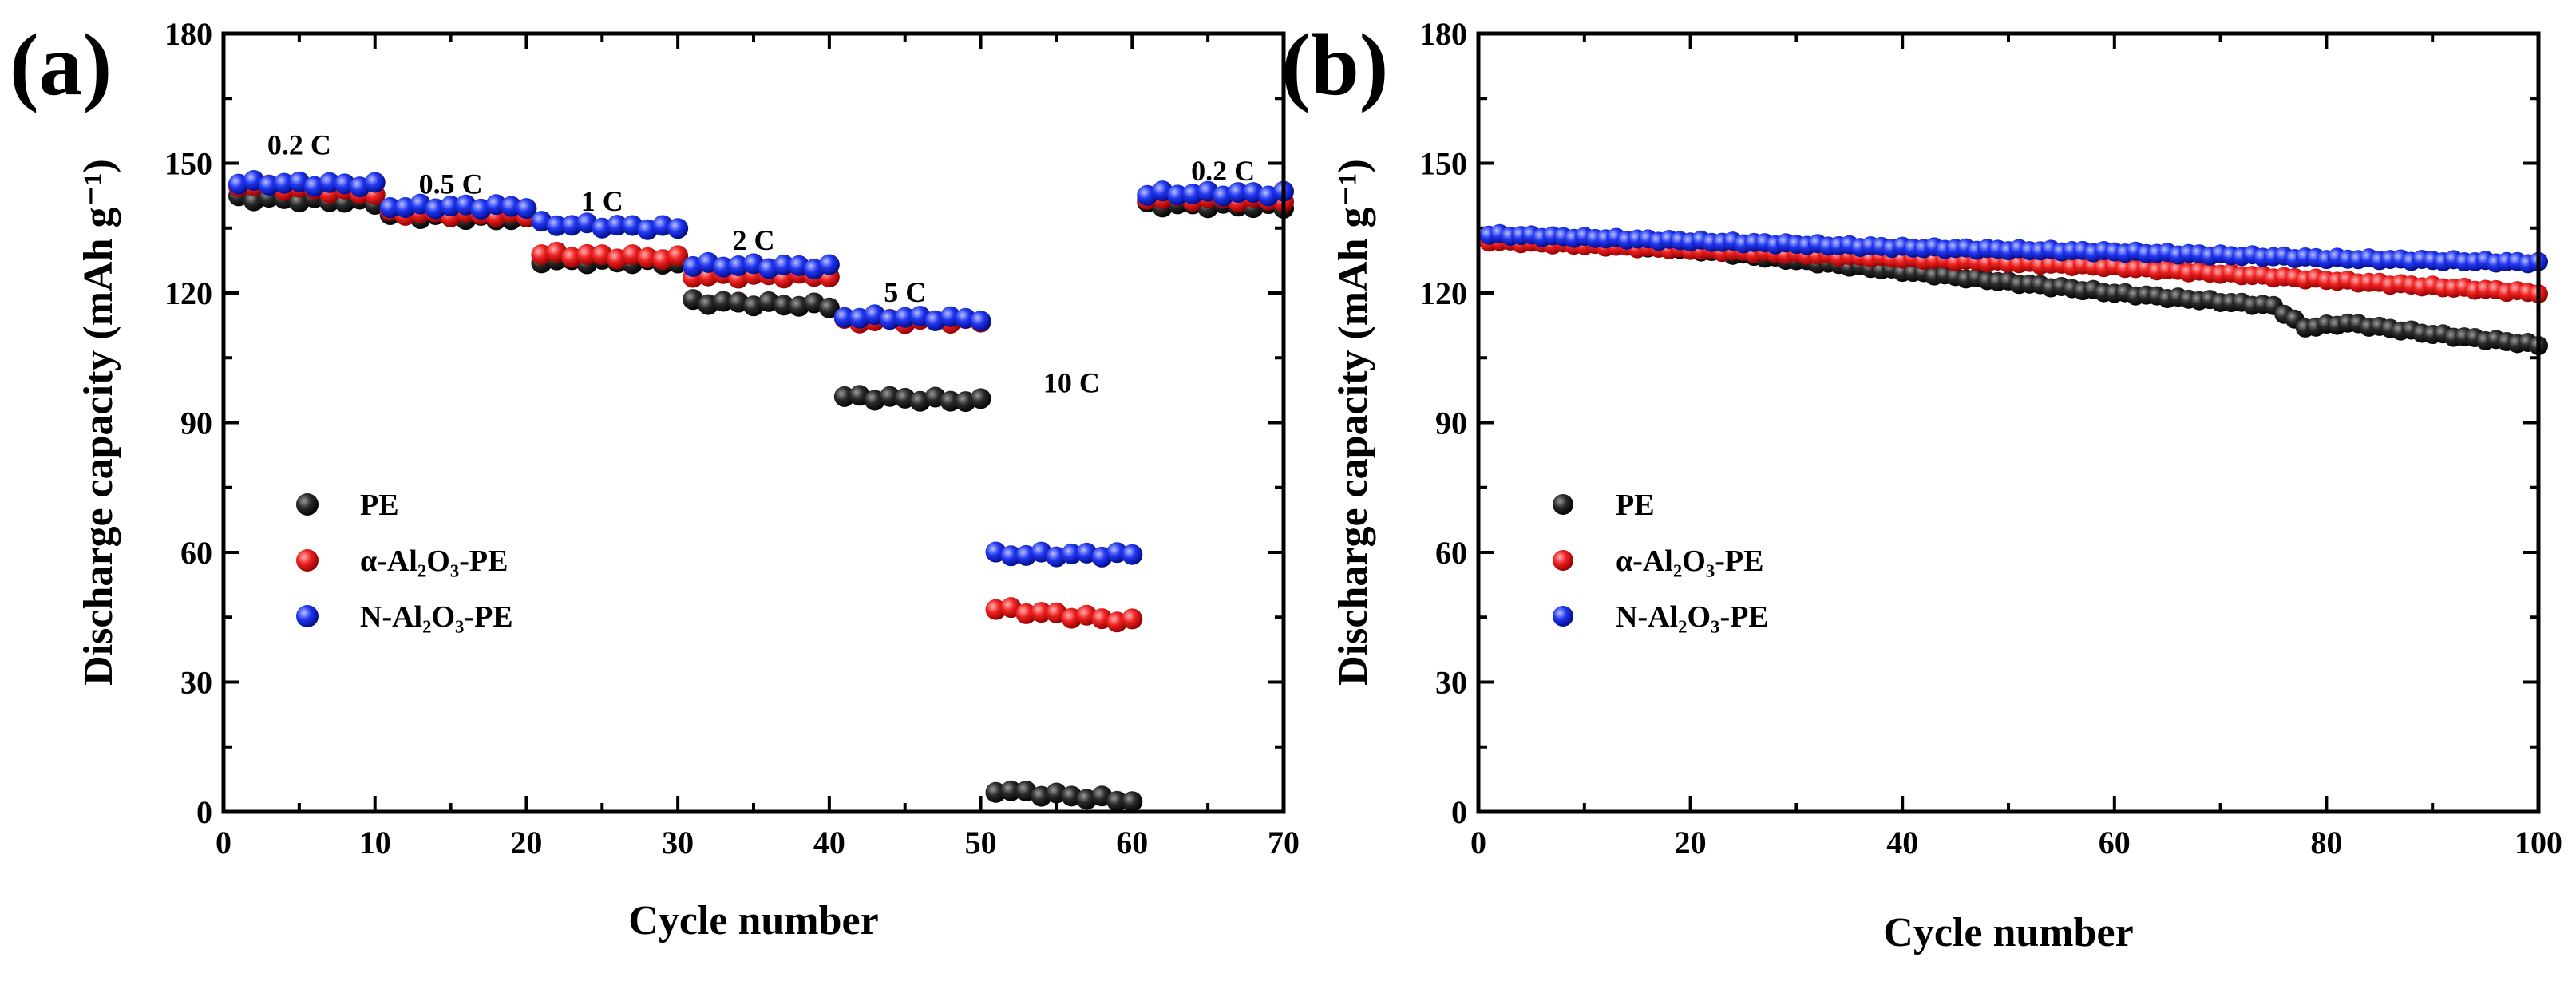 Image resolution: width=2576 pixels, height=981 pixels. I want to click on rate-label: 0.5 C, so click(451, 184).